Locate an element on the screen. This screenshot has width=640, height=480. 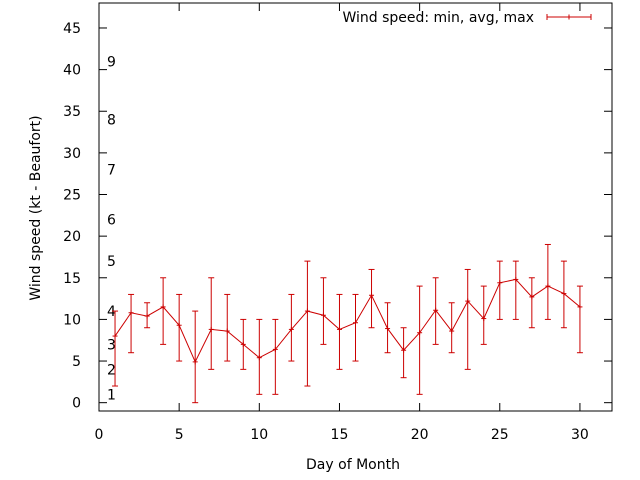
y-tick-label: 30 is located at coordinates (72, 154).